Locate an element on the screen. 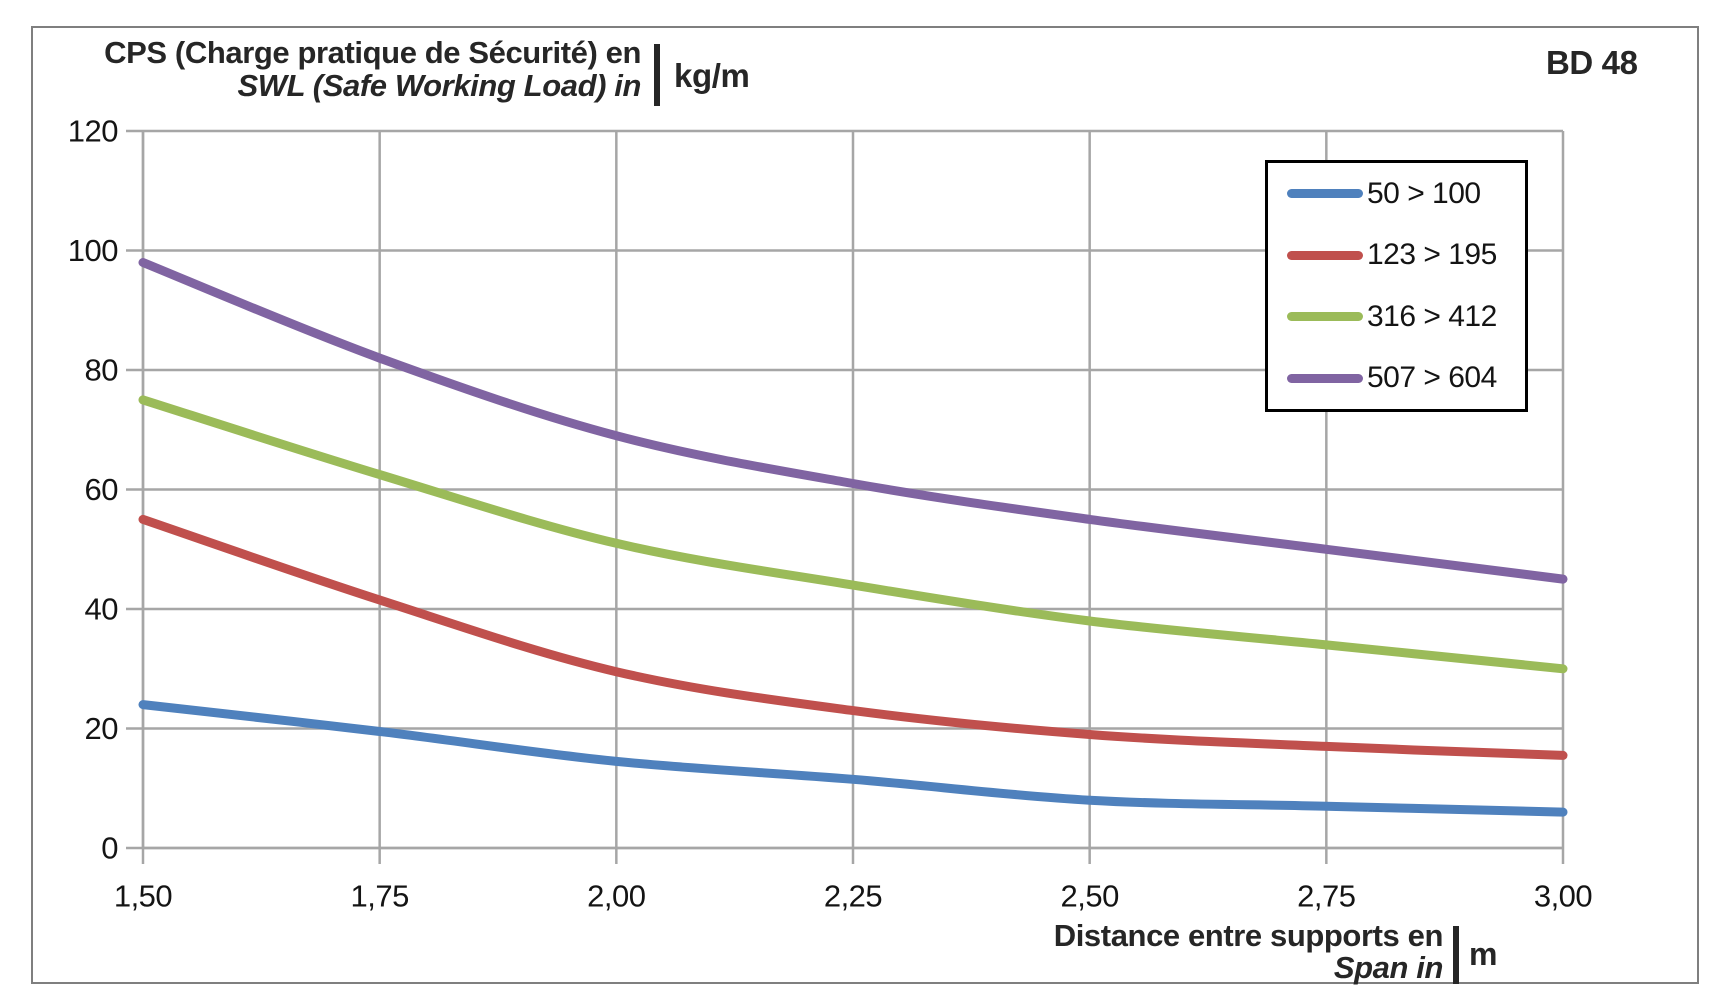  y-tick-label: 20 is located at coordinates (102, 728).